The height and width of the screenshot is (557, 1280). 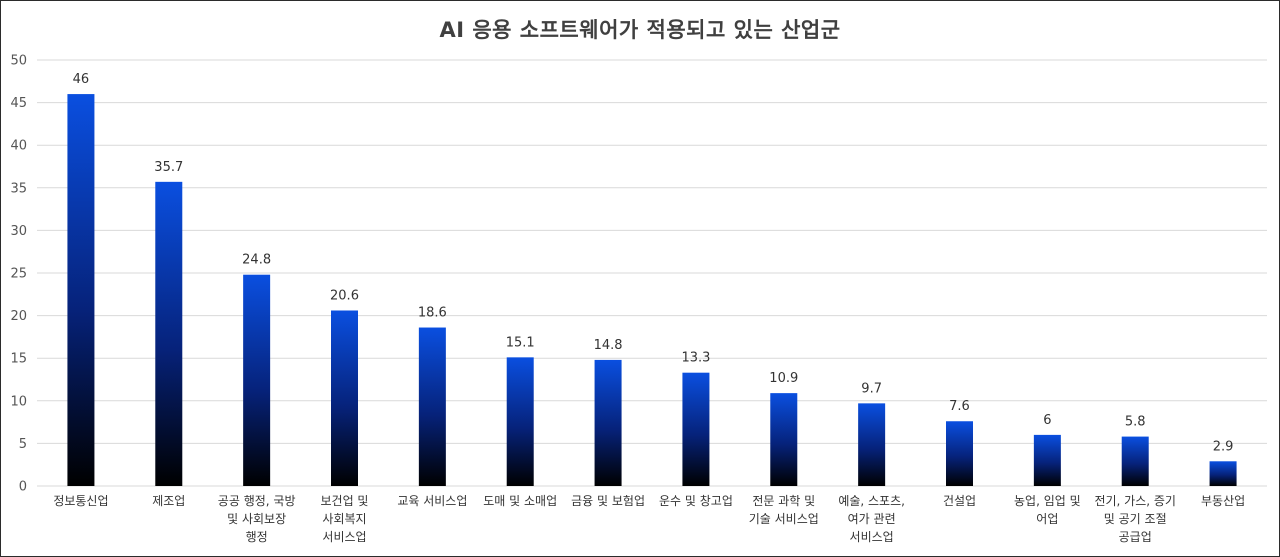 What do you see at coordinates (959, 501) in the screenshot?
I see `x-tick-label: 건설업` at bounding box center [959, 501].